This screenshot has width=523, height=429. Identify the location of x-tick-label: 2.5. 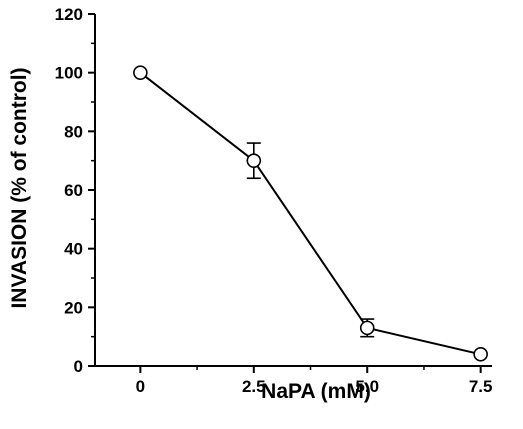
(254, 386).